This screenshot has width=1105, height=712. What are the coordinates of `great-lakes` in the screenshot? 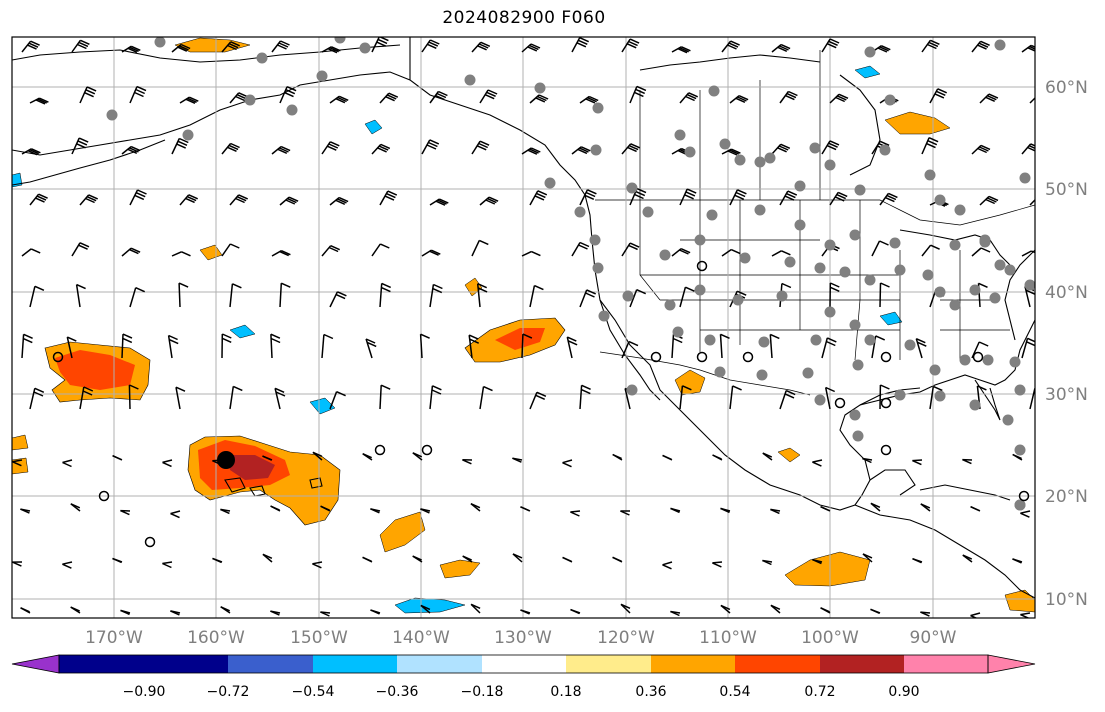 It's located at (955, 247).